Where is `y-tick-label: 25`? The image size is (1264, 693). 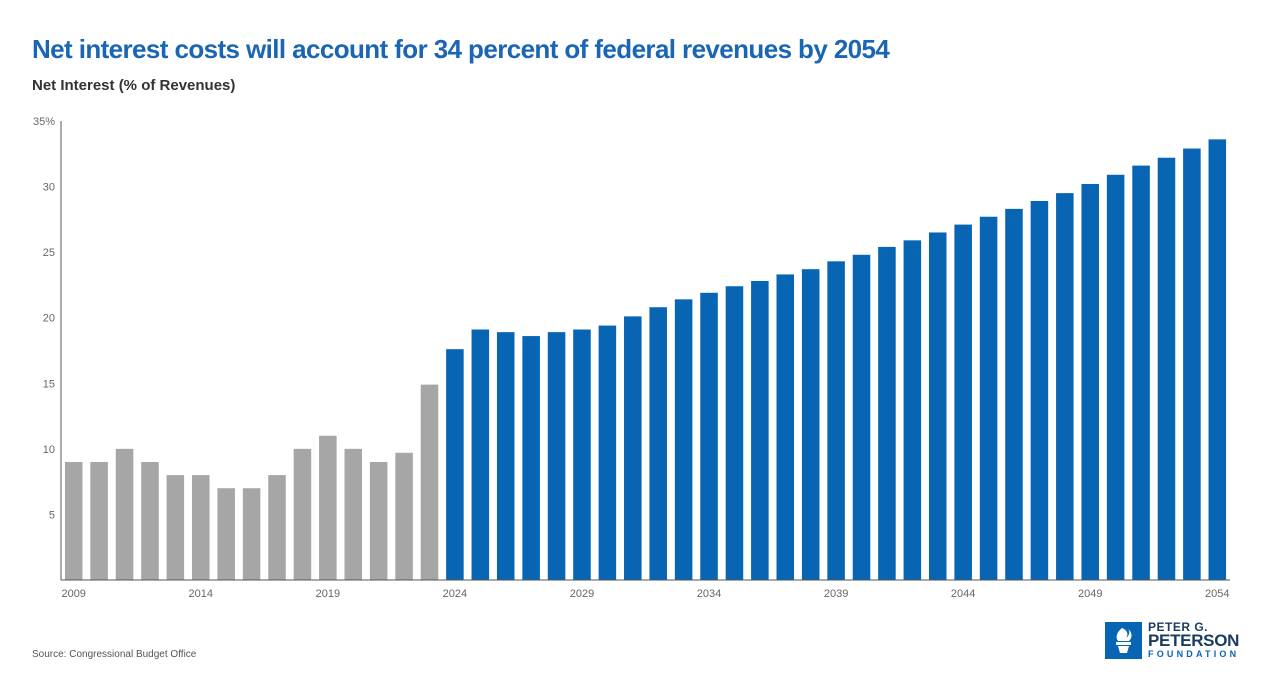
y-tick-label: 25 is located at coordinates (49, 253).